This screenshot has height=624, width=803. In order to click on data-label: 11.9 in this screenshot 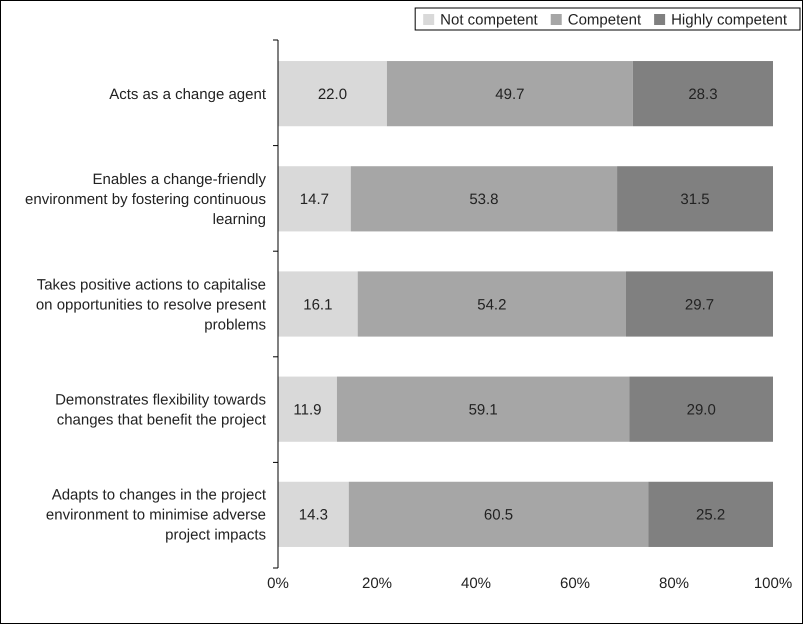, I will do `click(307, 409)`.